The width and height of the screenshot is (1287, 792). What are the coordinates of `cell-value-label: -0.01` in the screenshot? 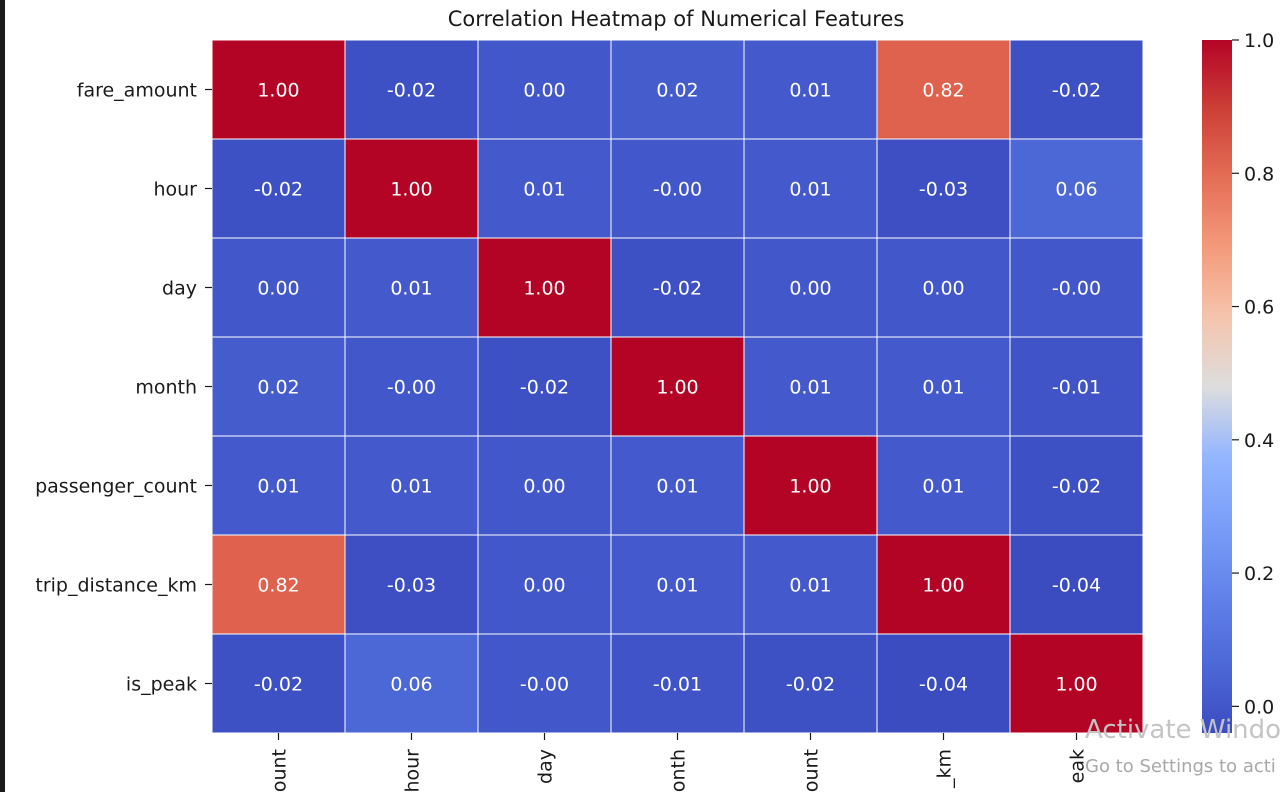 It's located at (677, 685).